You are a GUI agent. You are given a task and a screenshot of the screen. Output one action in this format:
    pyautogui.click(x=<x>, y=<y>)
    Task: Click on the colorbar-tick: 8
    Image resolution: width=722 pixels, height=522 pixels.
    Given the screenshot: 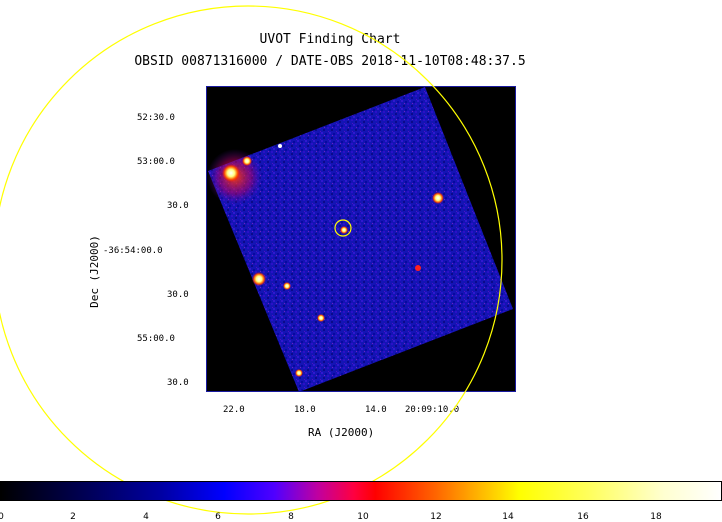 What is the action you would take?
    pyautogui.click(x=291, y=517)
    